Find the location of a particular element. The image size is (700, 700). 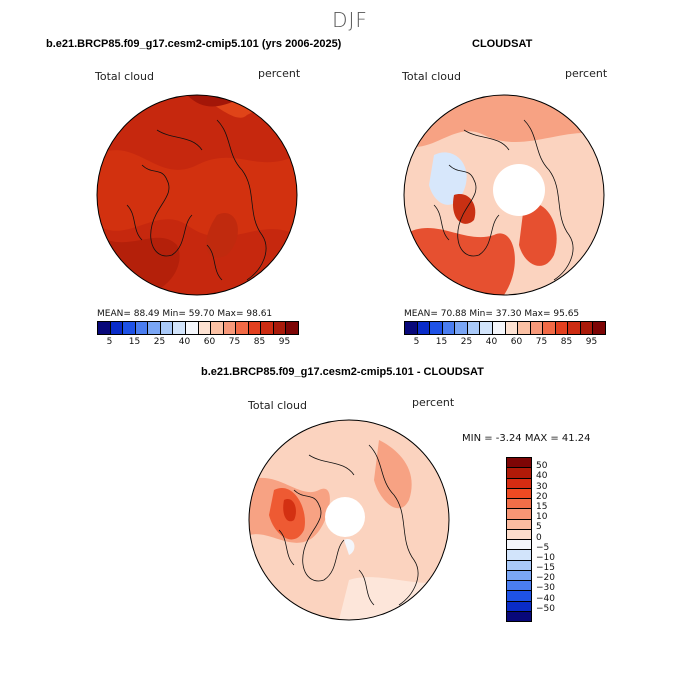

colorbar-level-label: 15 is located at coordinates (542, 506).